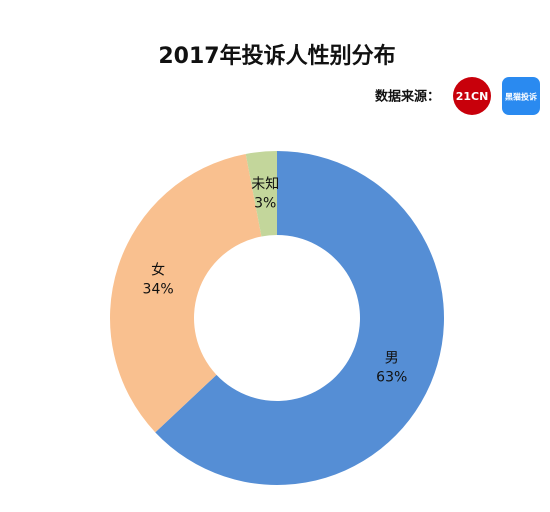 Image resolution: width=550 pixels, height=512 pixels. Describe the element at coordinates (158, 289) in the screenshot. I see `value-label: 34%` at that location.